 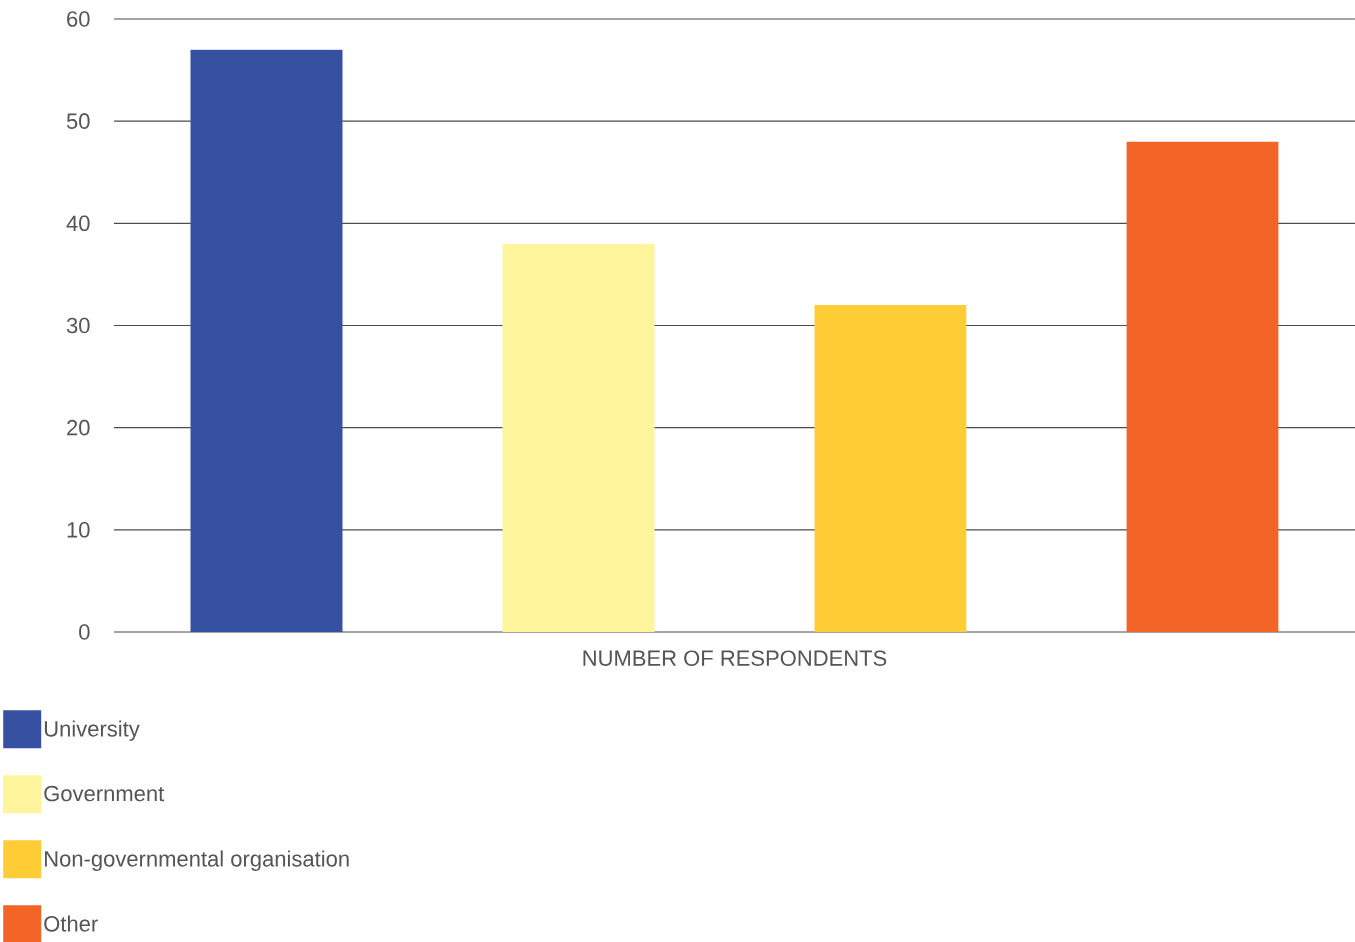 What do you see at coordinates (78, 223) in the screenshot?
I see `y-tick-label: 40` at bounding box center [78, 223].